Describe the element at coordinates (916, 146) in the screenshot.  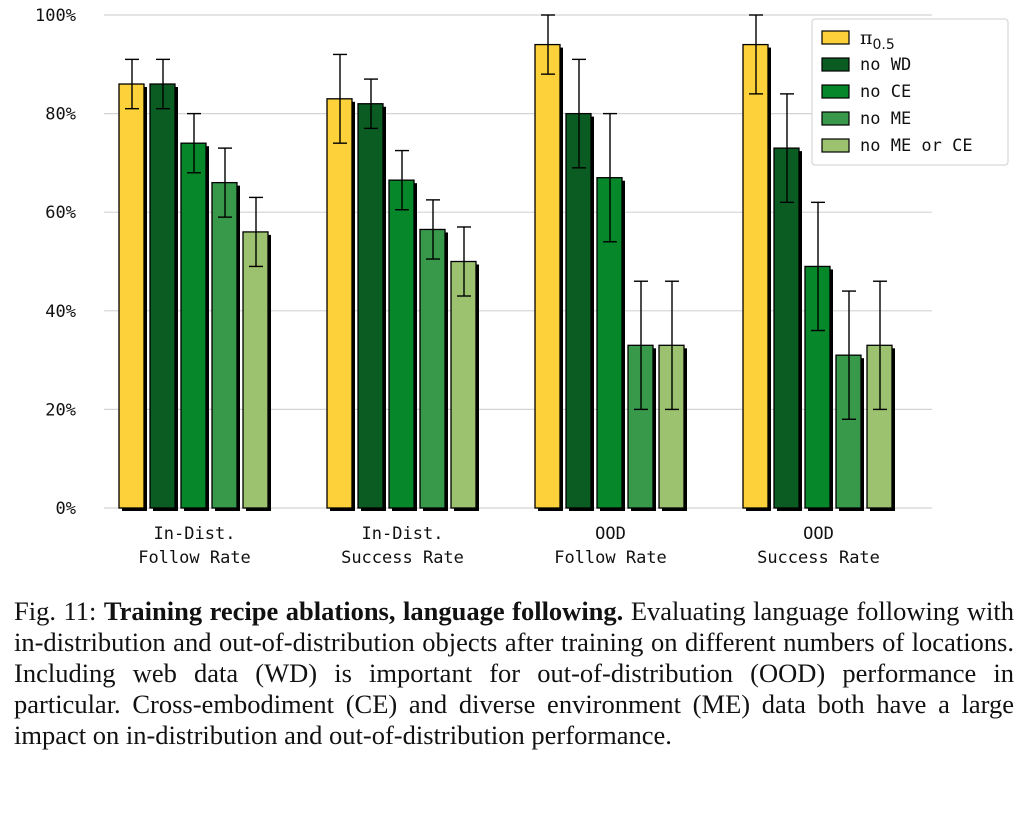
I see `legend-label: no ME or CE` at that location.